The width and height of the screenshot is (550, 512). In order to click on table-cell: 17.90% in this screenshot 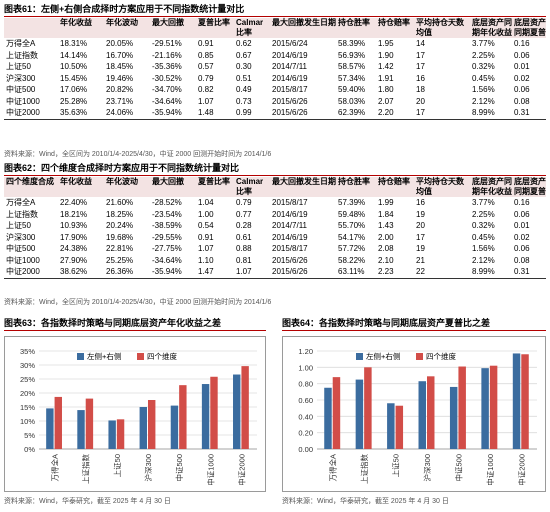, I will do `click(74, 237)`.